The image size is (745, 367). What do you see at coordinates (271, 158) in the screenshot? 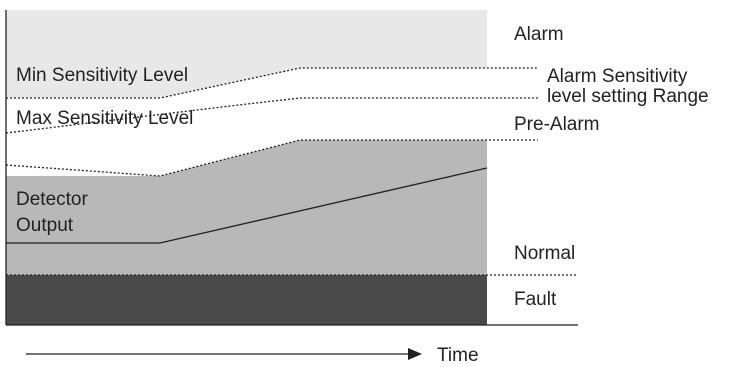
I see `pre-alarm-line` at bounding box center [271, 158].